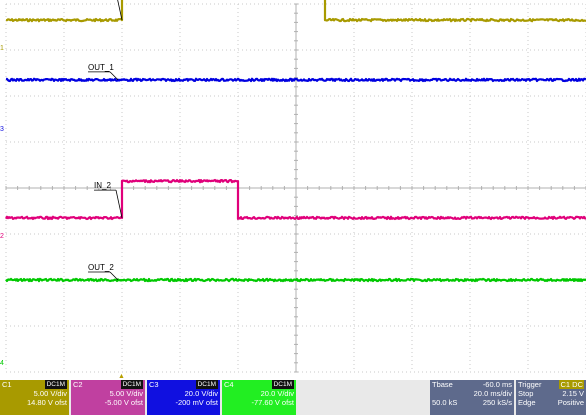 This screenshot has height=415, width=586. Describe the element at coordinates (530, 384) in the screenshot. I see `trigger-label: Trigger` at that location.